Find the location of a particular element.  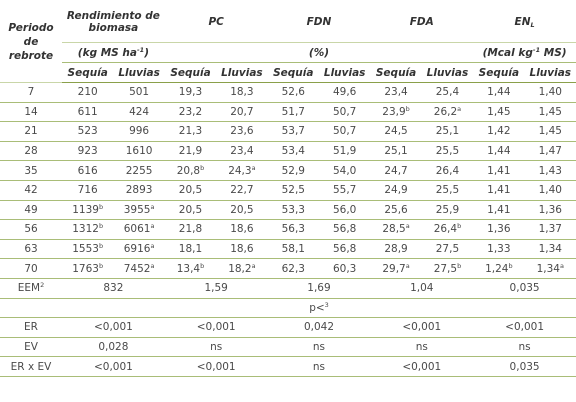

value-cell: 54,0 is located at coordinates (344, 170).